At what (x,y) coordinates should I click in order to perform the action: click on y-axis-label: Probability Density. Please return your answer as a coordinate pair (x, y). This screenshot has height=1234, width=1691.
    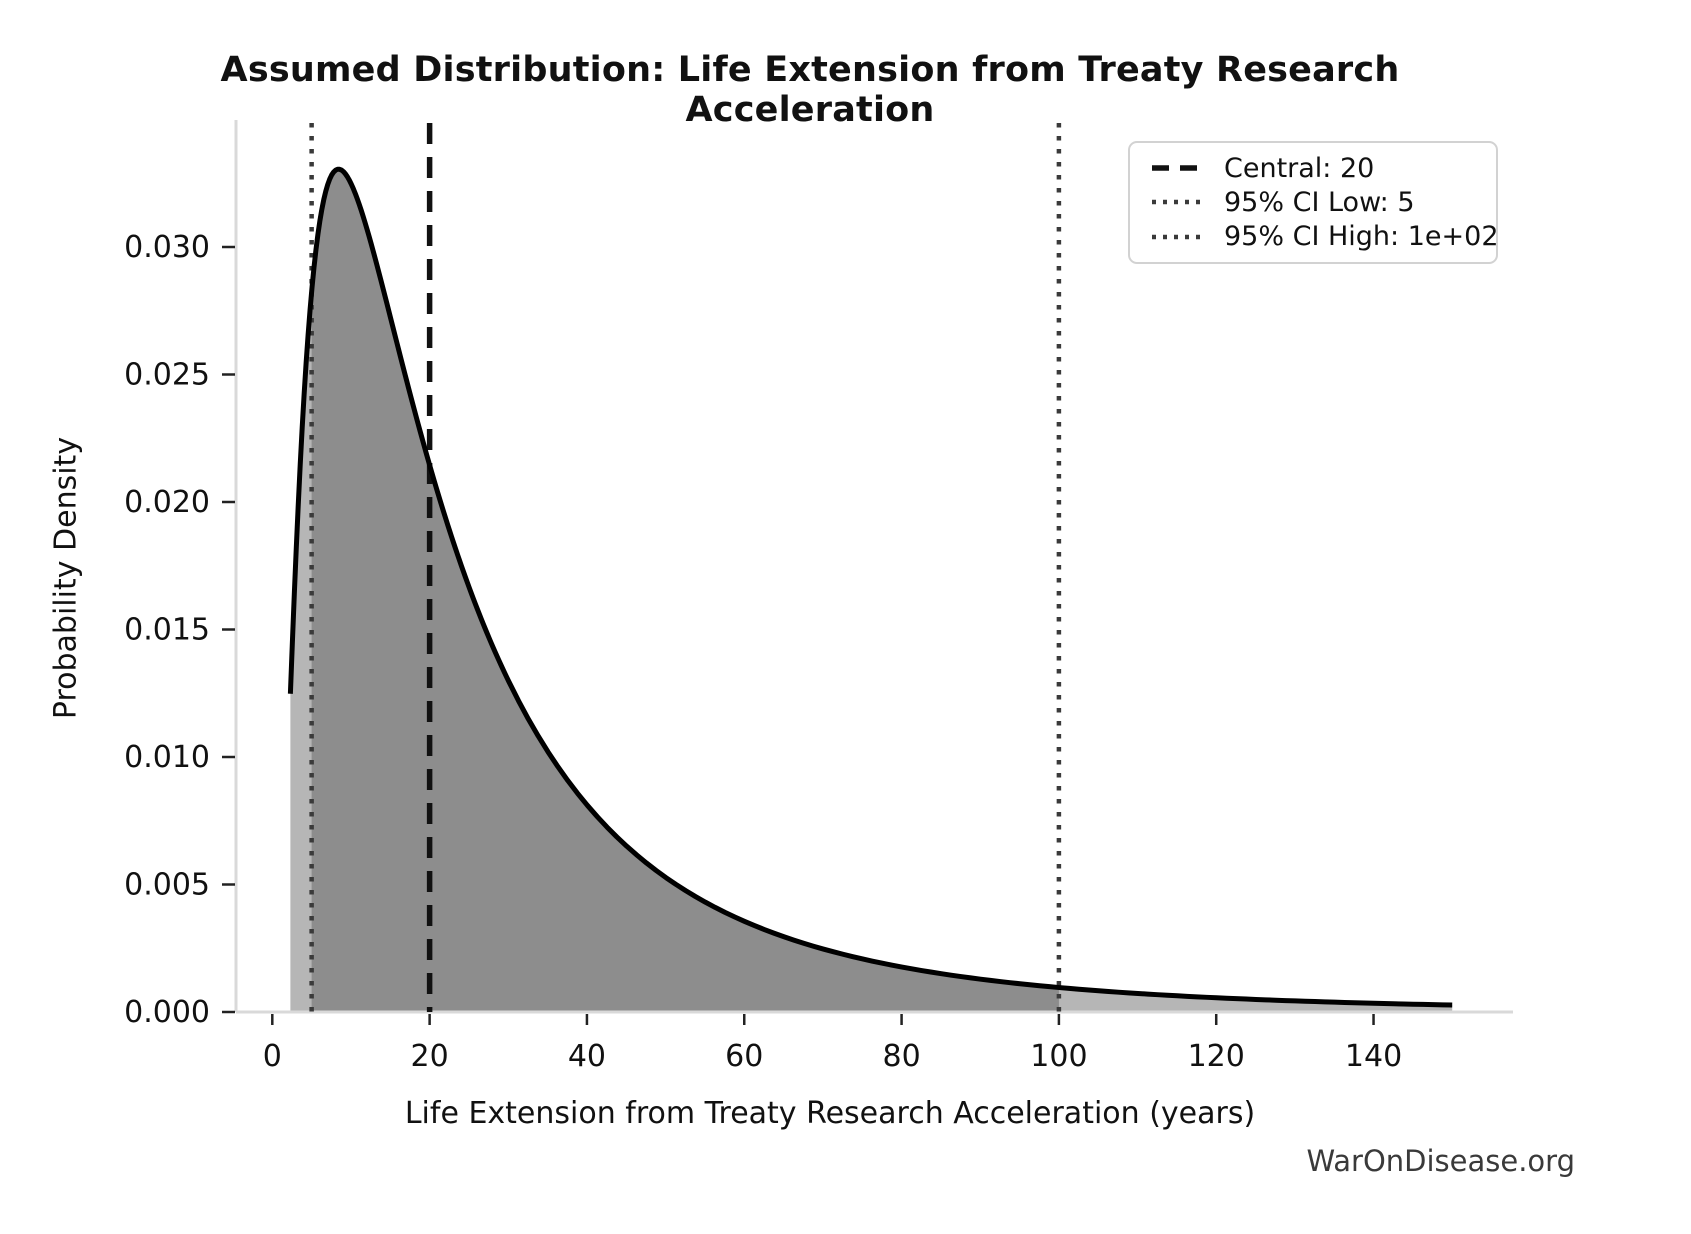
    Looking at the image, I should click on (66, 578).